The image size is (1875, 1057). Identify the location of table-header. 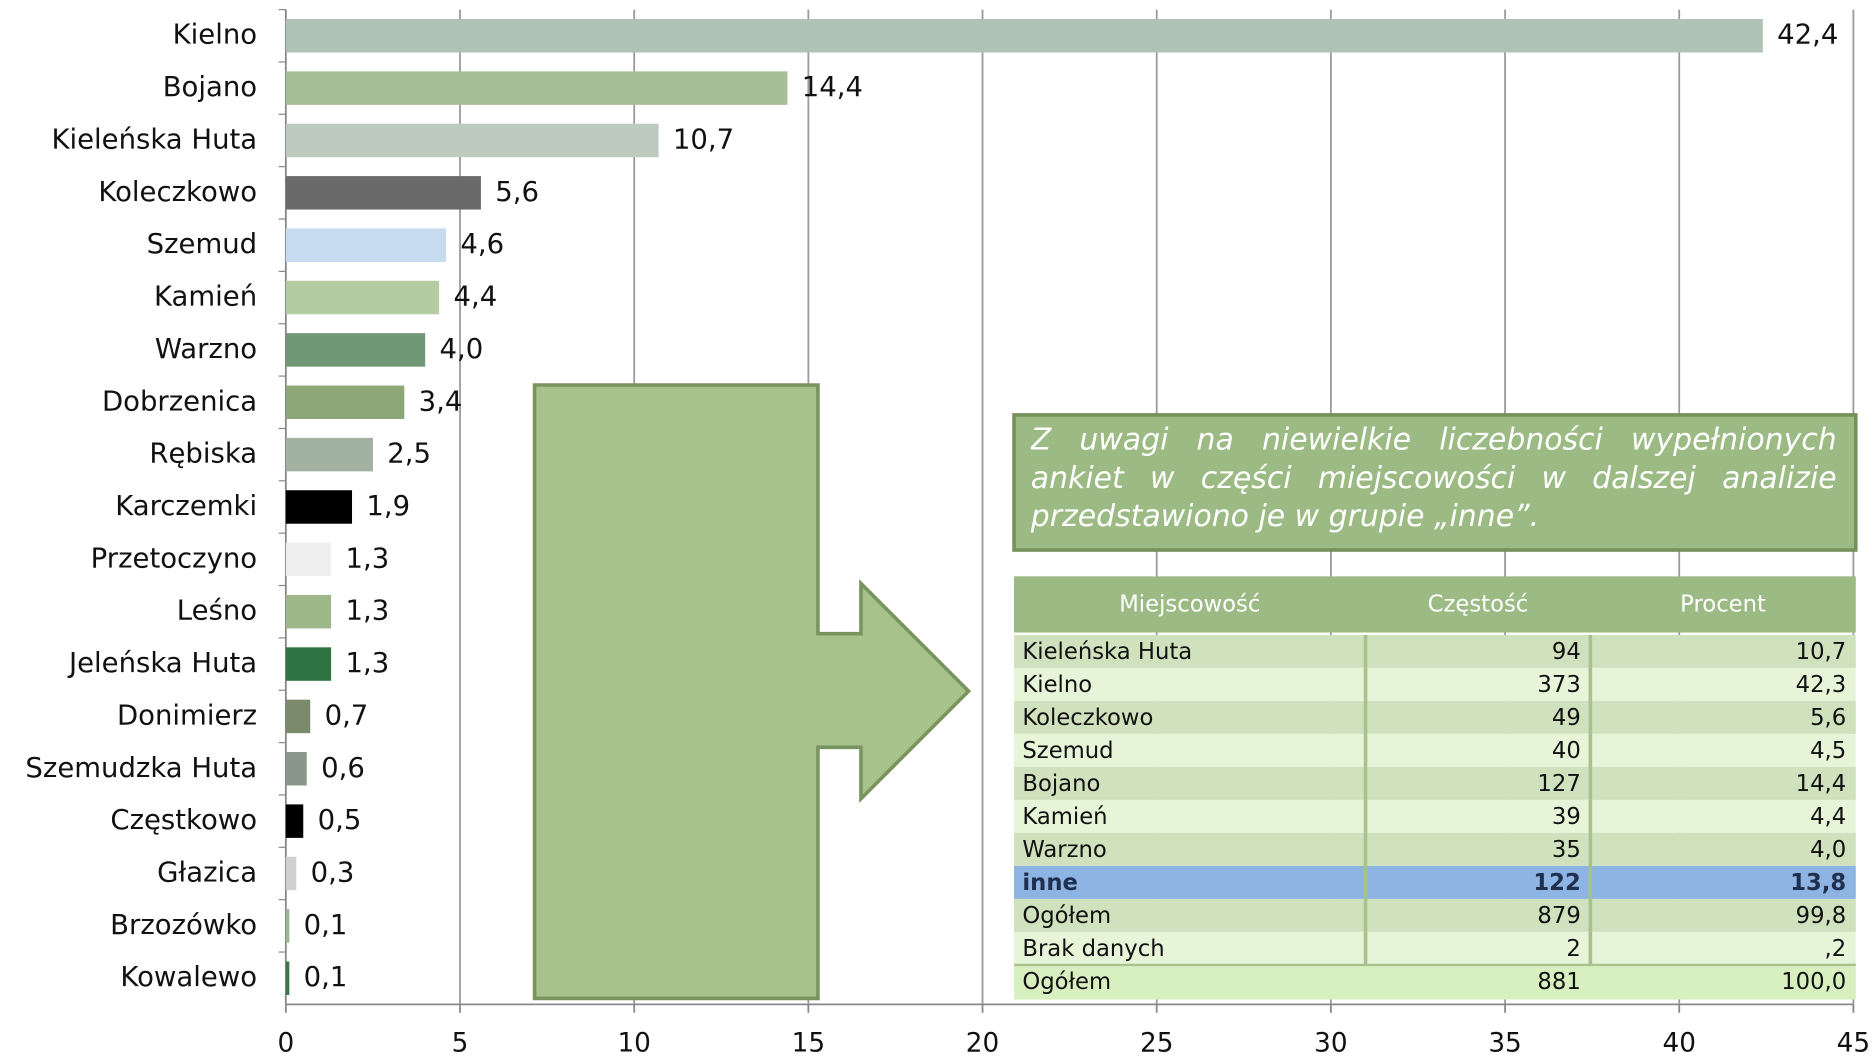
(1435, 604).